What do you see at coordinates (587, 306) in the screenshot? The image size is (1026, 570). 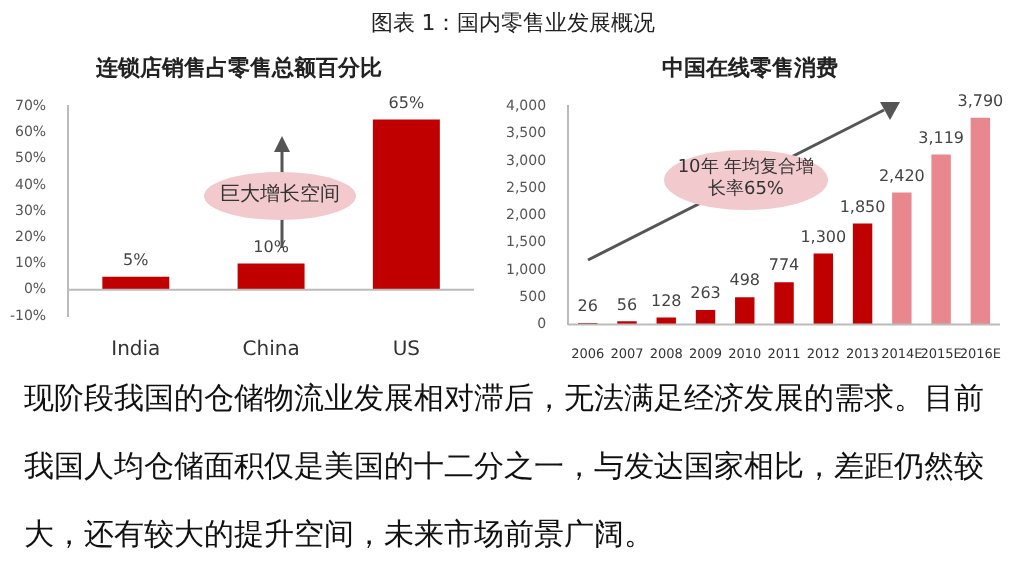 I see `data-label: 26` at bounding box center [587, 306].